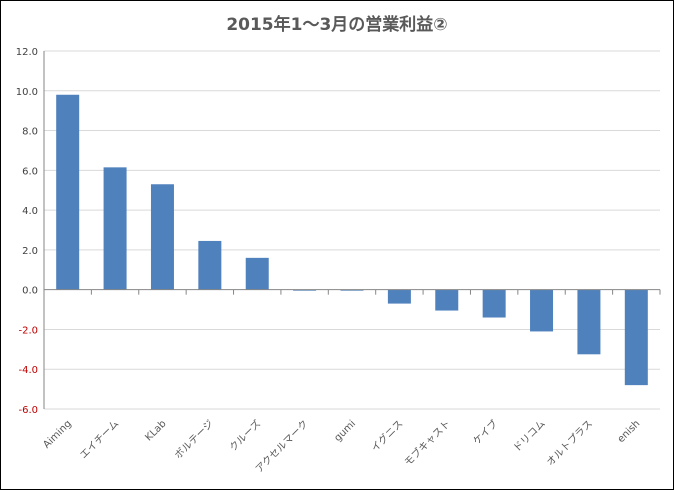 Image resolution: width=674 pixels, height=490 pixels. What do you see at coordinates (28, 330) in the screenshot?
I see `y-tick-label: -2.0` at bounding box center [28, 330].